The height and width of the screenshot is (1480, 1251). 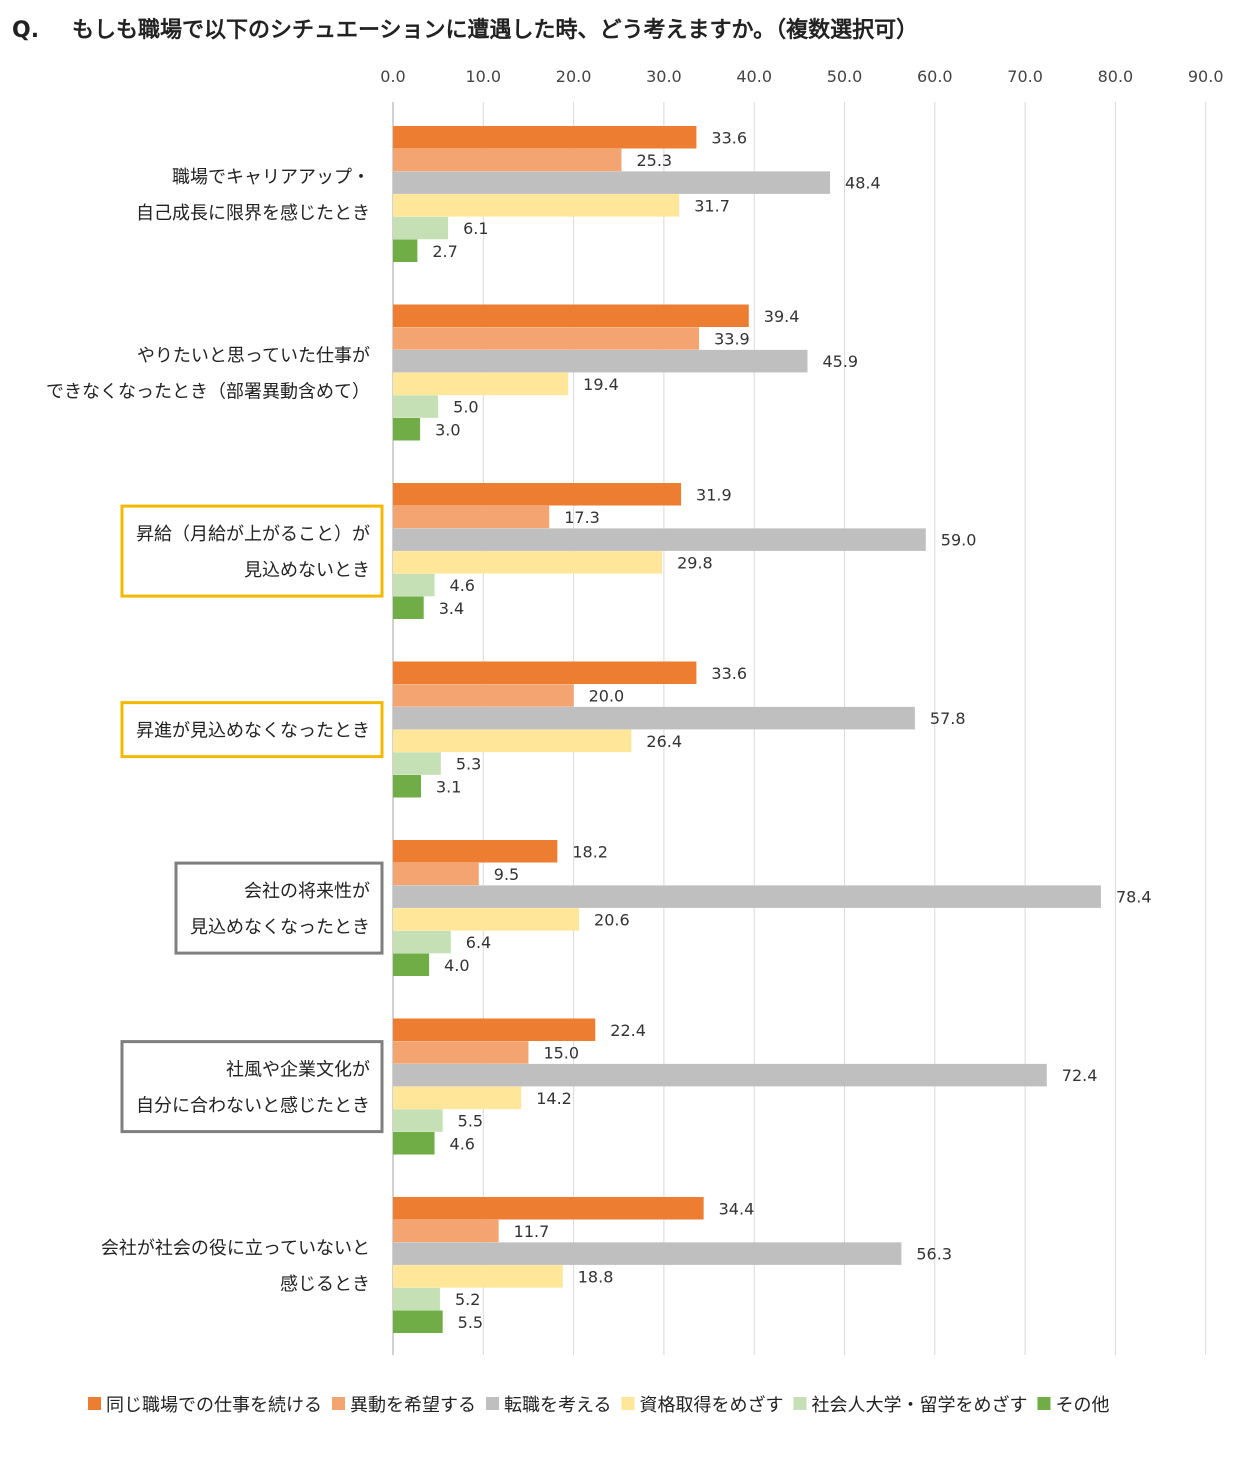 I want to click on tick-label: 90.0, so click(x=1206, y=76).